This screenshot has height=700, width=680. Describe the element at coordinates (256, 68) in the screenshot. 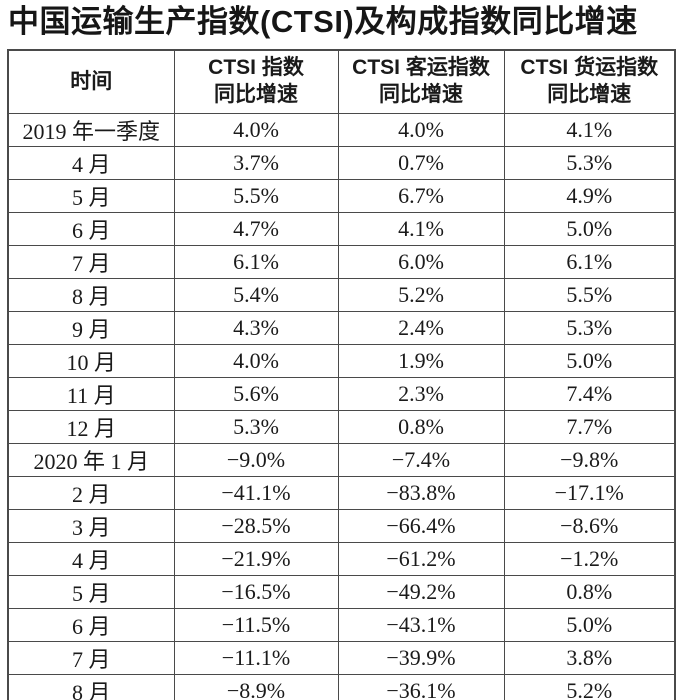

I see `column-header-line1: CTSI 指数` at that location.